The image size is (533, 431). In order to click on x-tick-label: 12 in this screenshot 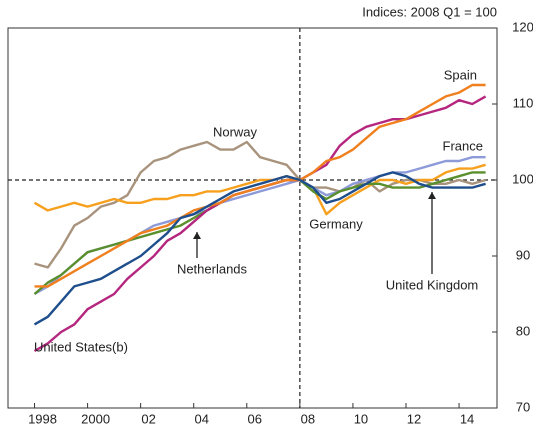, I will do `click(414, 418)`.